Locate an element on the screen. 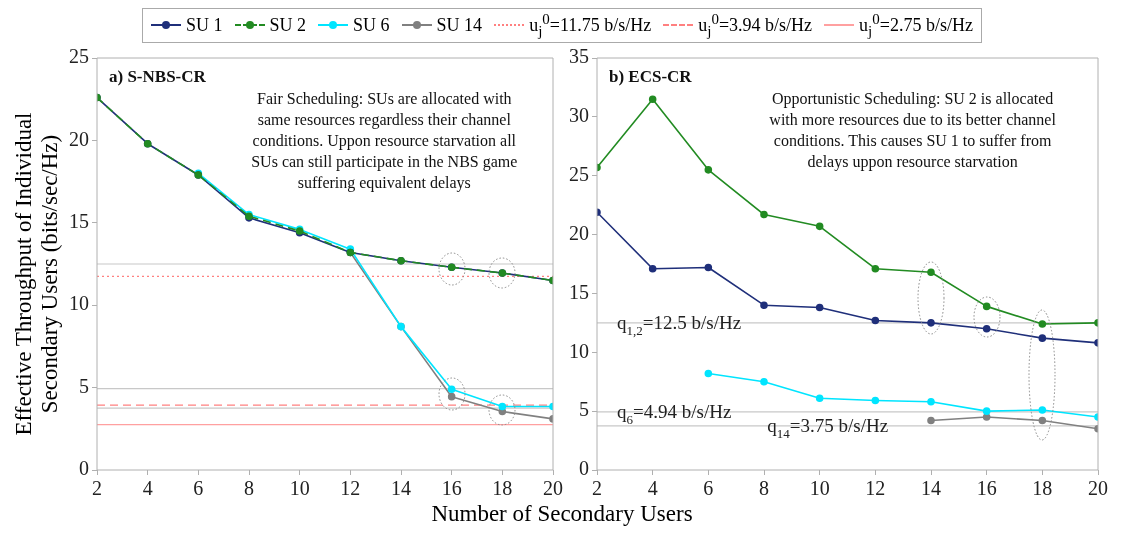 This screenshot has height=535, width=1124. legend-label: u$_{j}$$^{0}$=11.75 b/s/Hz is located at coordinates (590, 25).